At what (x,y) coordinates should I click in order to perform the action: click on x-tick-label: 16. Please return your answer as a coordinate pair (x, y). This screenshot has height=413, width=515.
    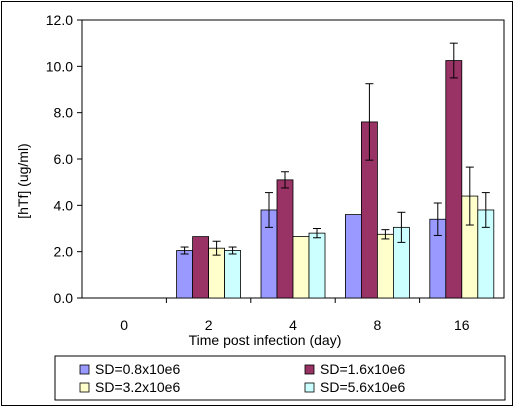
    Looking at the image, I should click on (462, 325).